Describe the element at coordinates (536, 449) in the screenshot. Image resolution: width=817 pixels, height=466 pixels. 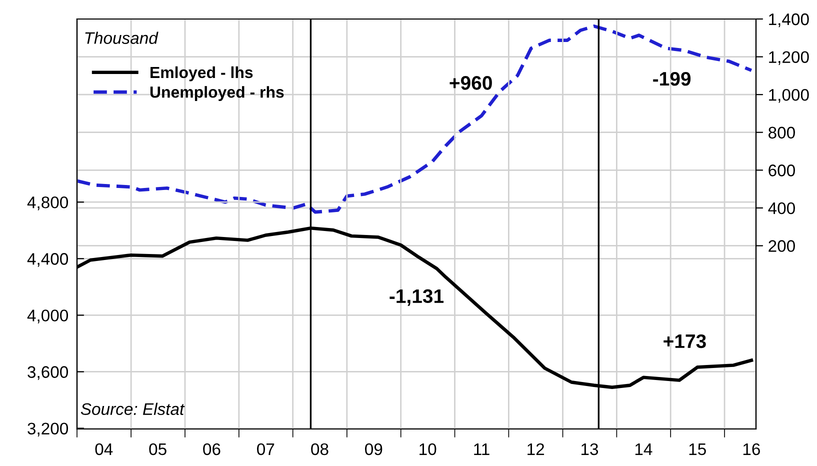
I see `x-tick-label: 12` at that location.